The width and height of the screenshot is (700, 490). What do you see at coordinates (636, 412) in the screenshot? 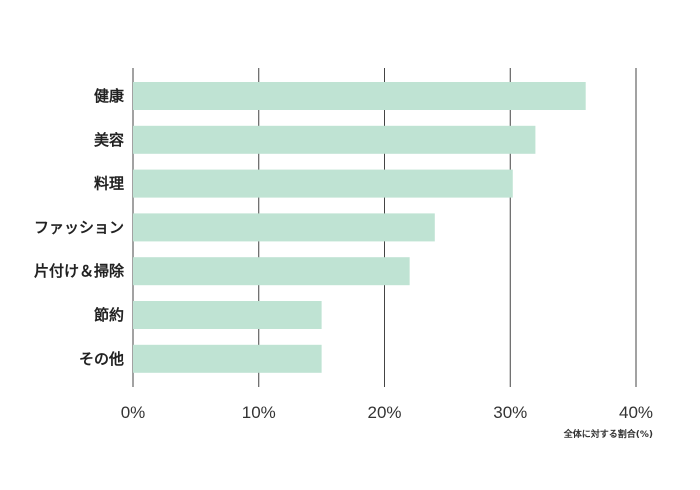
I see `x-tick-label: 40%` at bounding box center [636, 412].